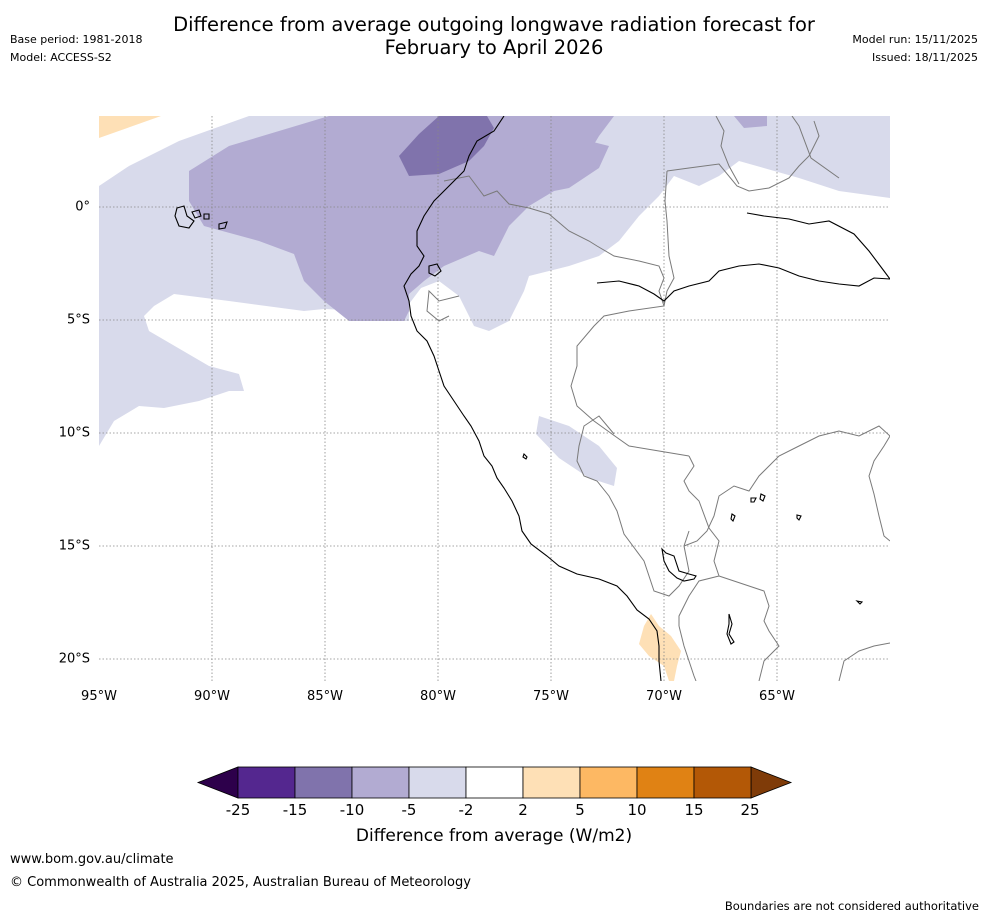 The image size is (988, 919). Describe the element at coordinates (777, 696) in the screenshot. I see `longitude-label: 65°W` at that location.